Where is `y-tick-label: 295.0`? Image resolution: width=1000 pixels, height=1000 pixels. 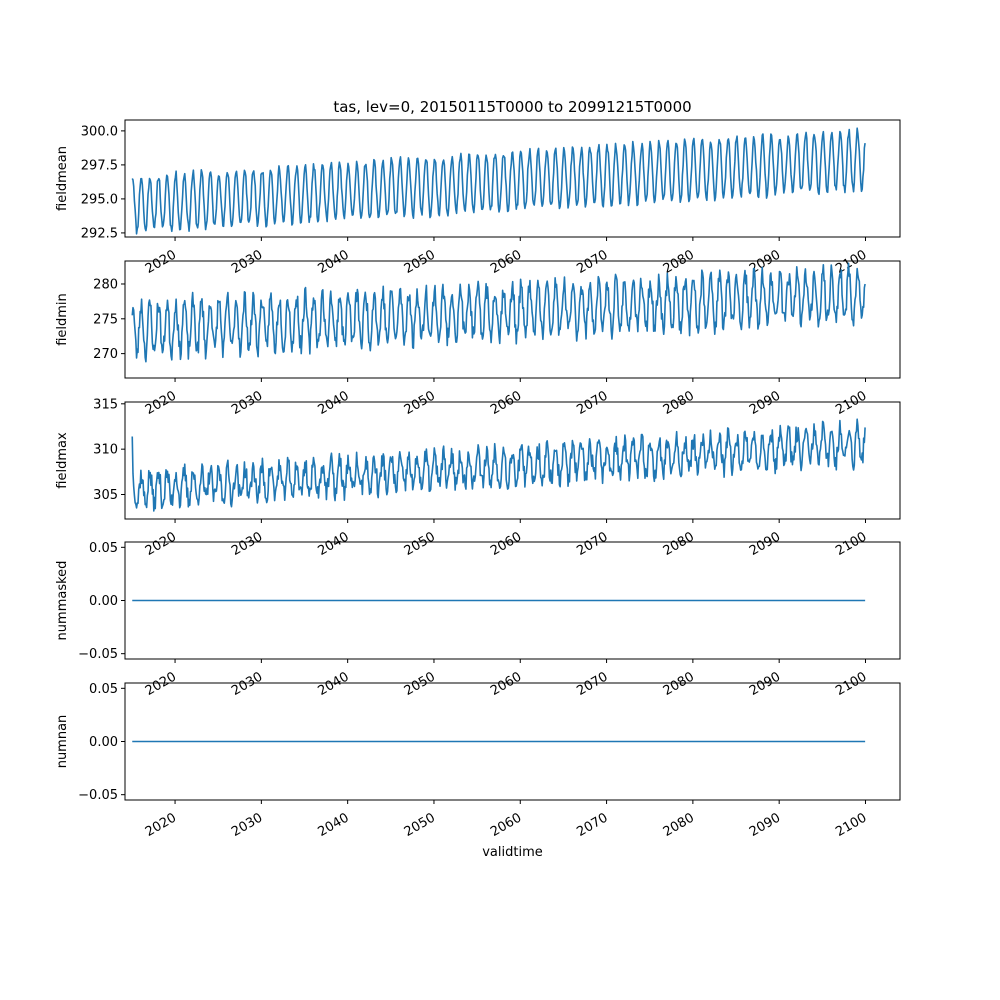
y-tick-label: 295.0 is located at coordinates (99, 199).